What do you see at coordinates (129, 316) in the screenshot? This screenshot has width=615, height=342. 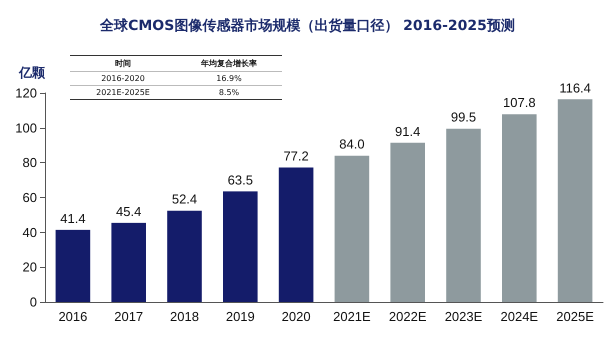 I see `x-tick-label: 2017` at bounding box center [129, 316].